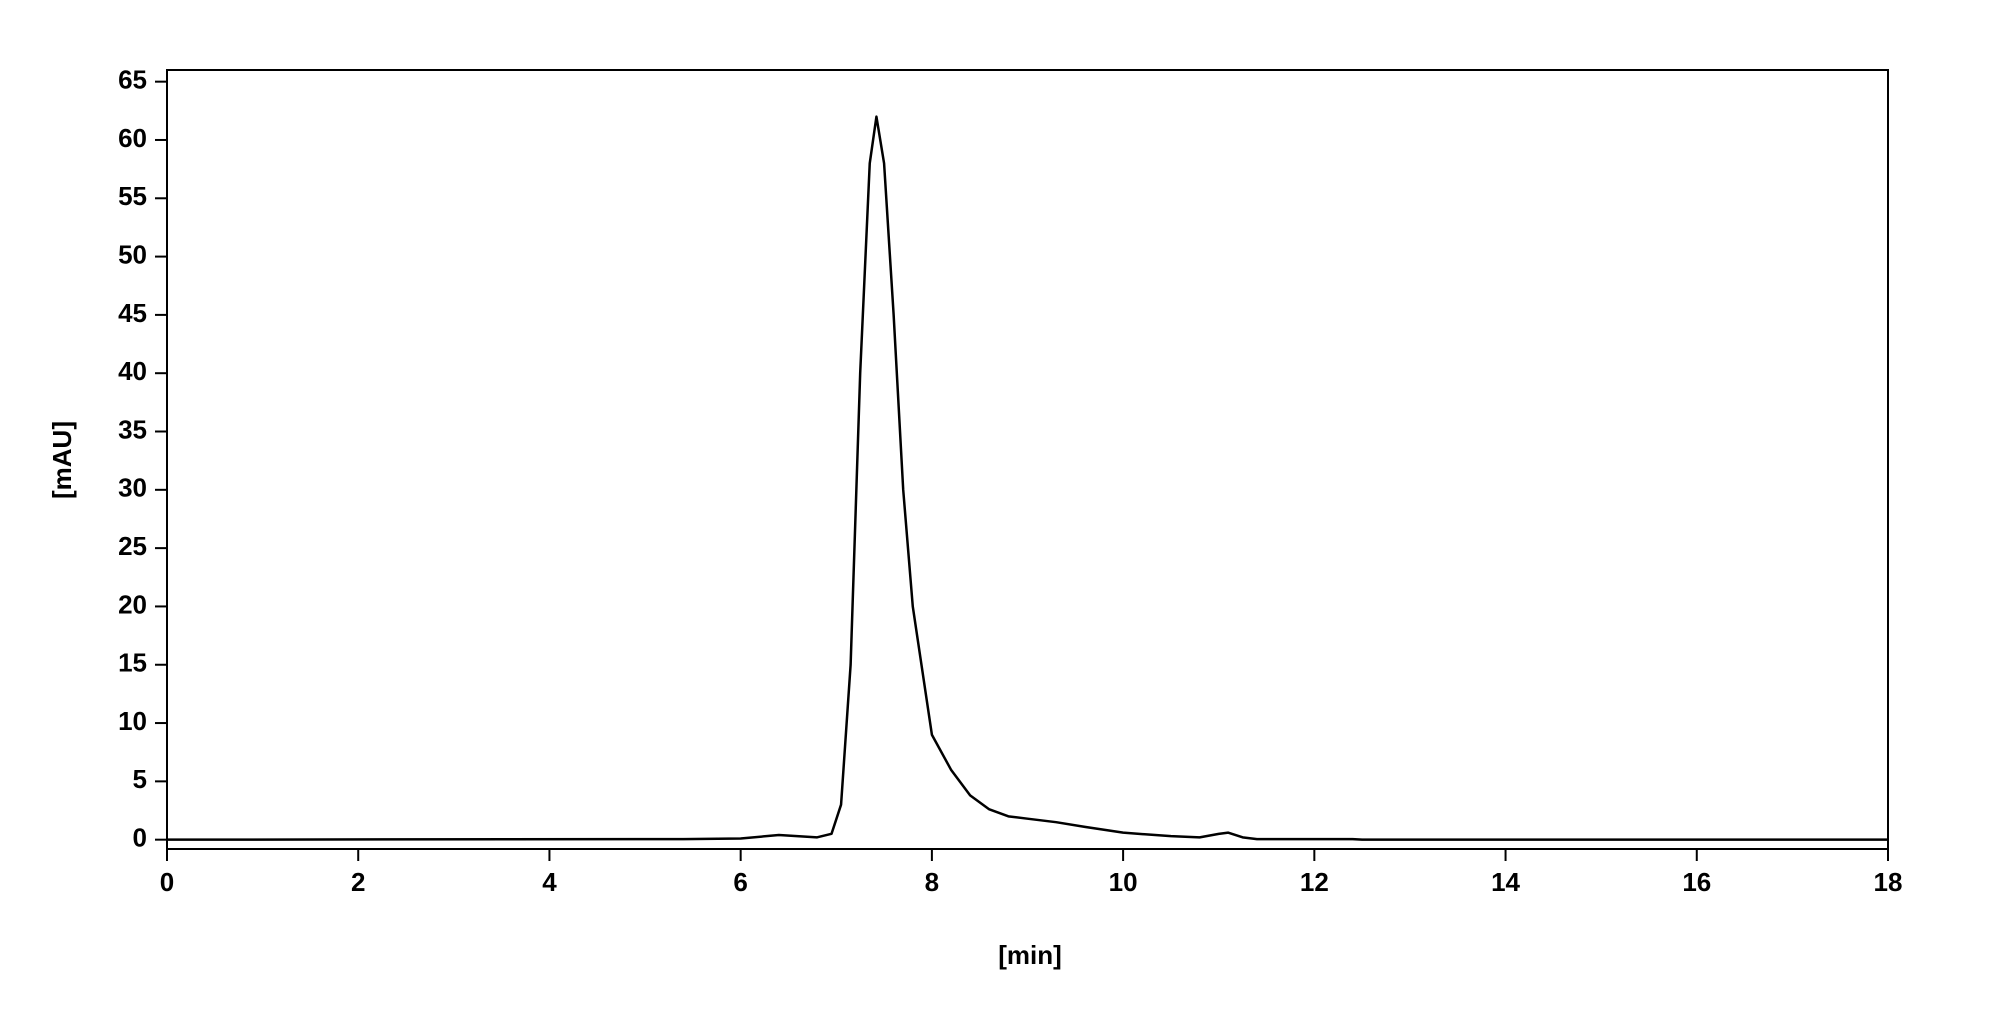  What do you see at coordinates (740, 882) in the screenshot?
I see `x-tick-label: 6` at bounding box center [740, 882].